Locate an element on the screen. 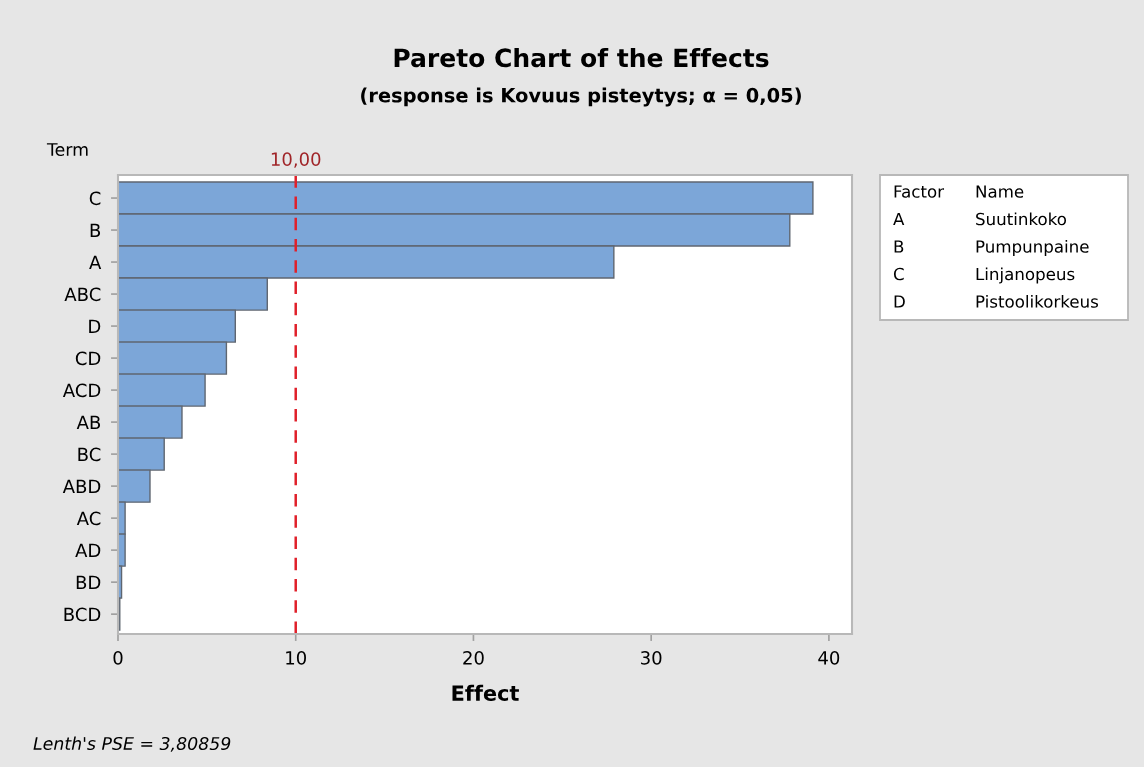 This screenshot has width=1144, height=767. y-tick-label: B is located at coordinates (95, 230).